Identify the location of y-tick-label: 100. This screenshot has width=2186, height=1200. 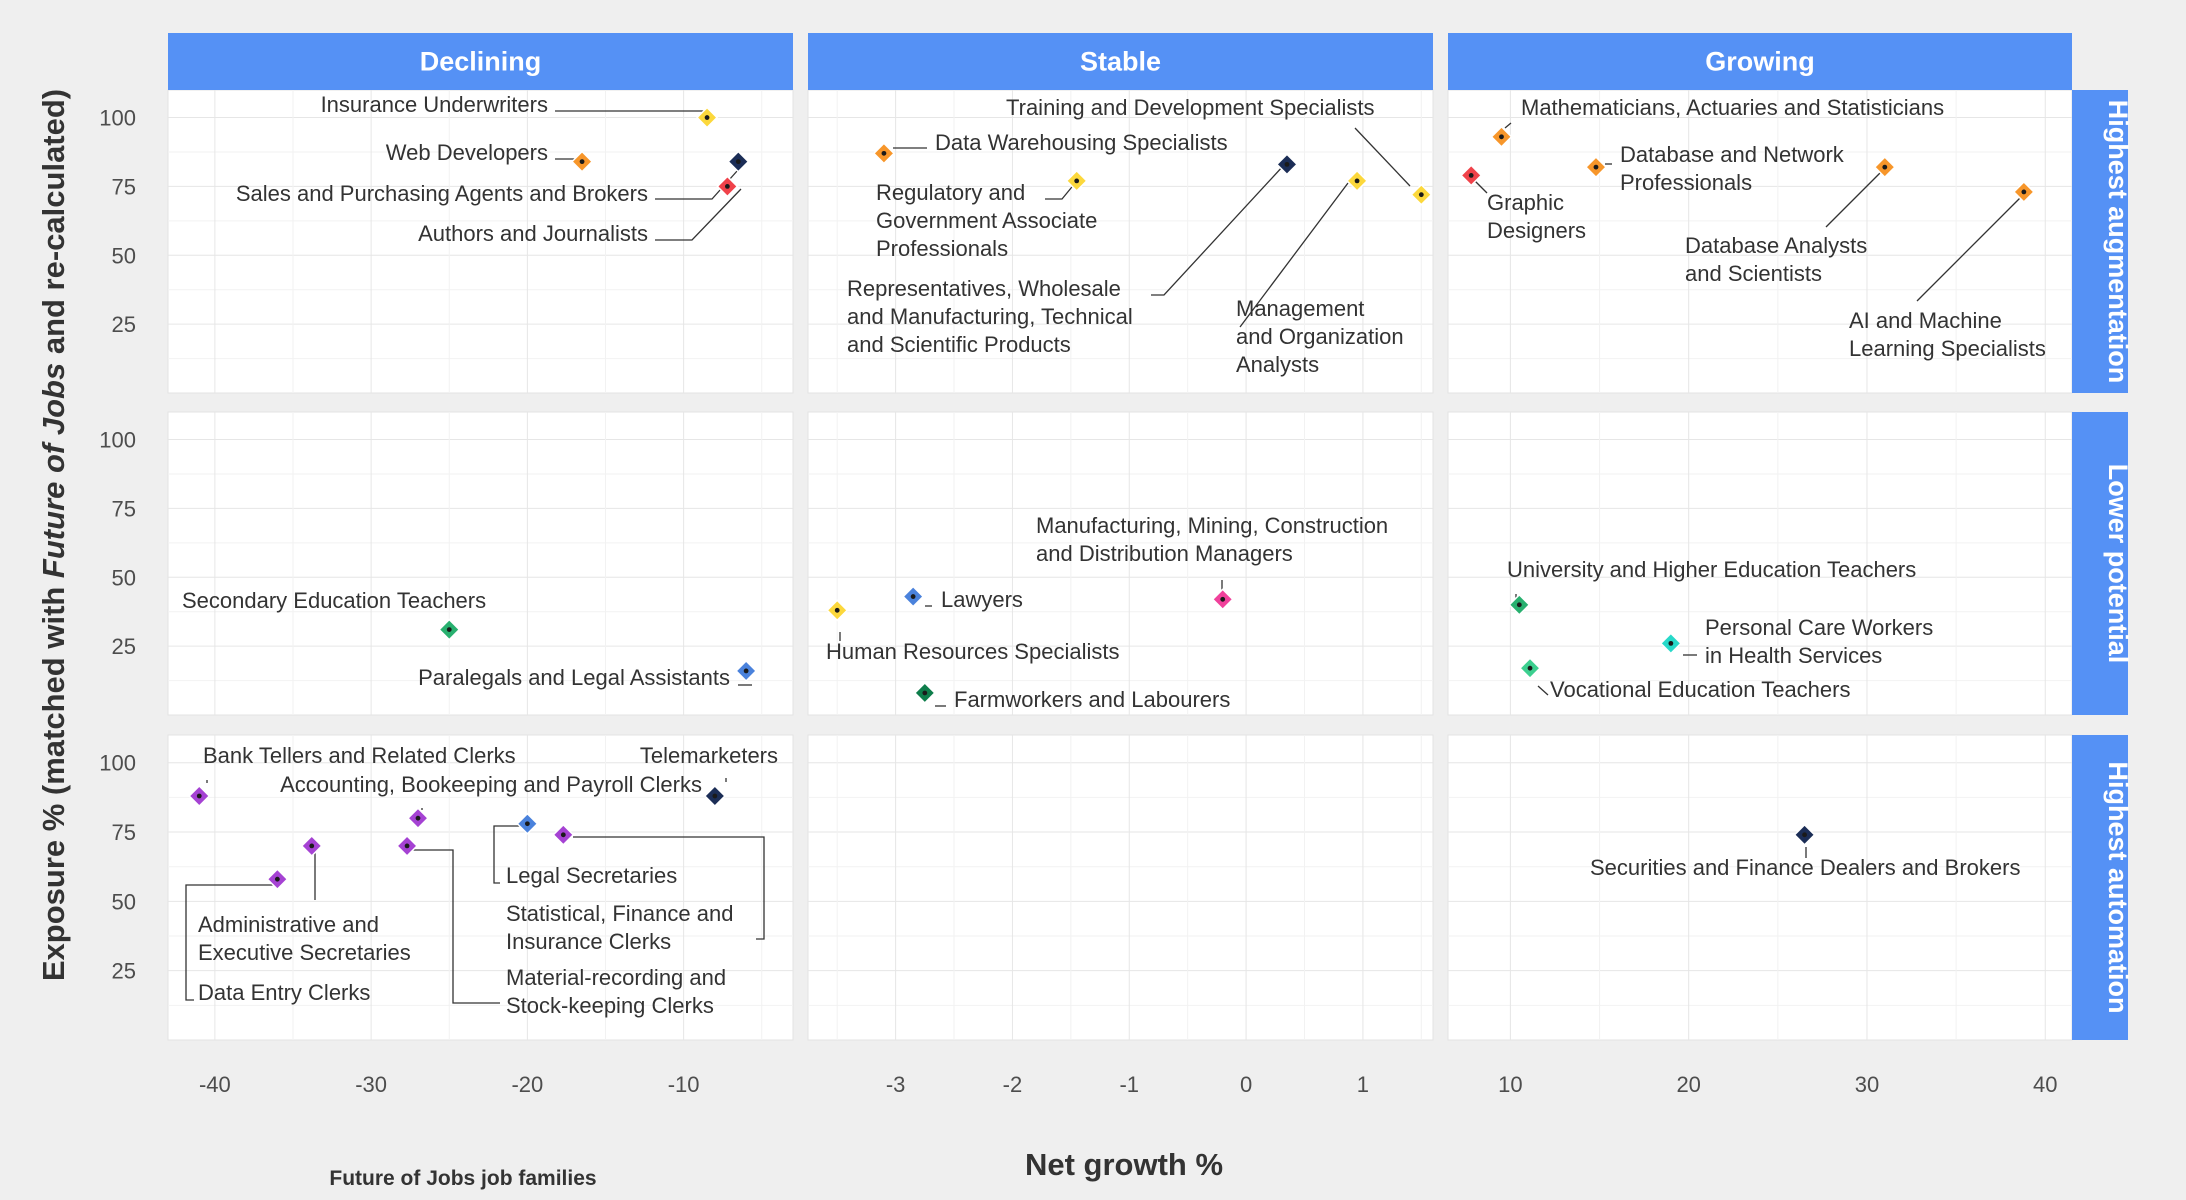
(117, 440).